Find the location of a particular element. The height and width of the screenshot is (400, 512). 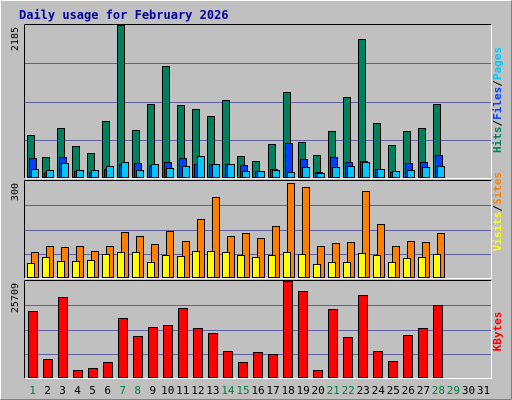

x-tick-label-day-14: 14 is located at coordinates (228, 390).